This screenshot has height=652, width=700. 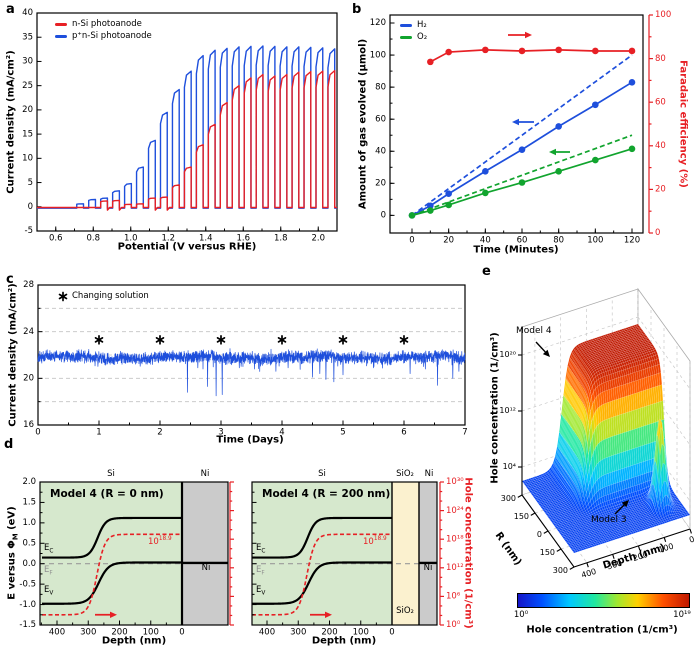 What do you see at coordinates (602, 630) in the screenshot?
I see `colorbar-title: Hole concentration (1/cm³)` at bounding box center [602, 630].